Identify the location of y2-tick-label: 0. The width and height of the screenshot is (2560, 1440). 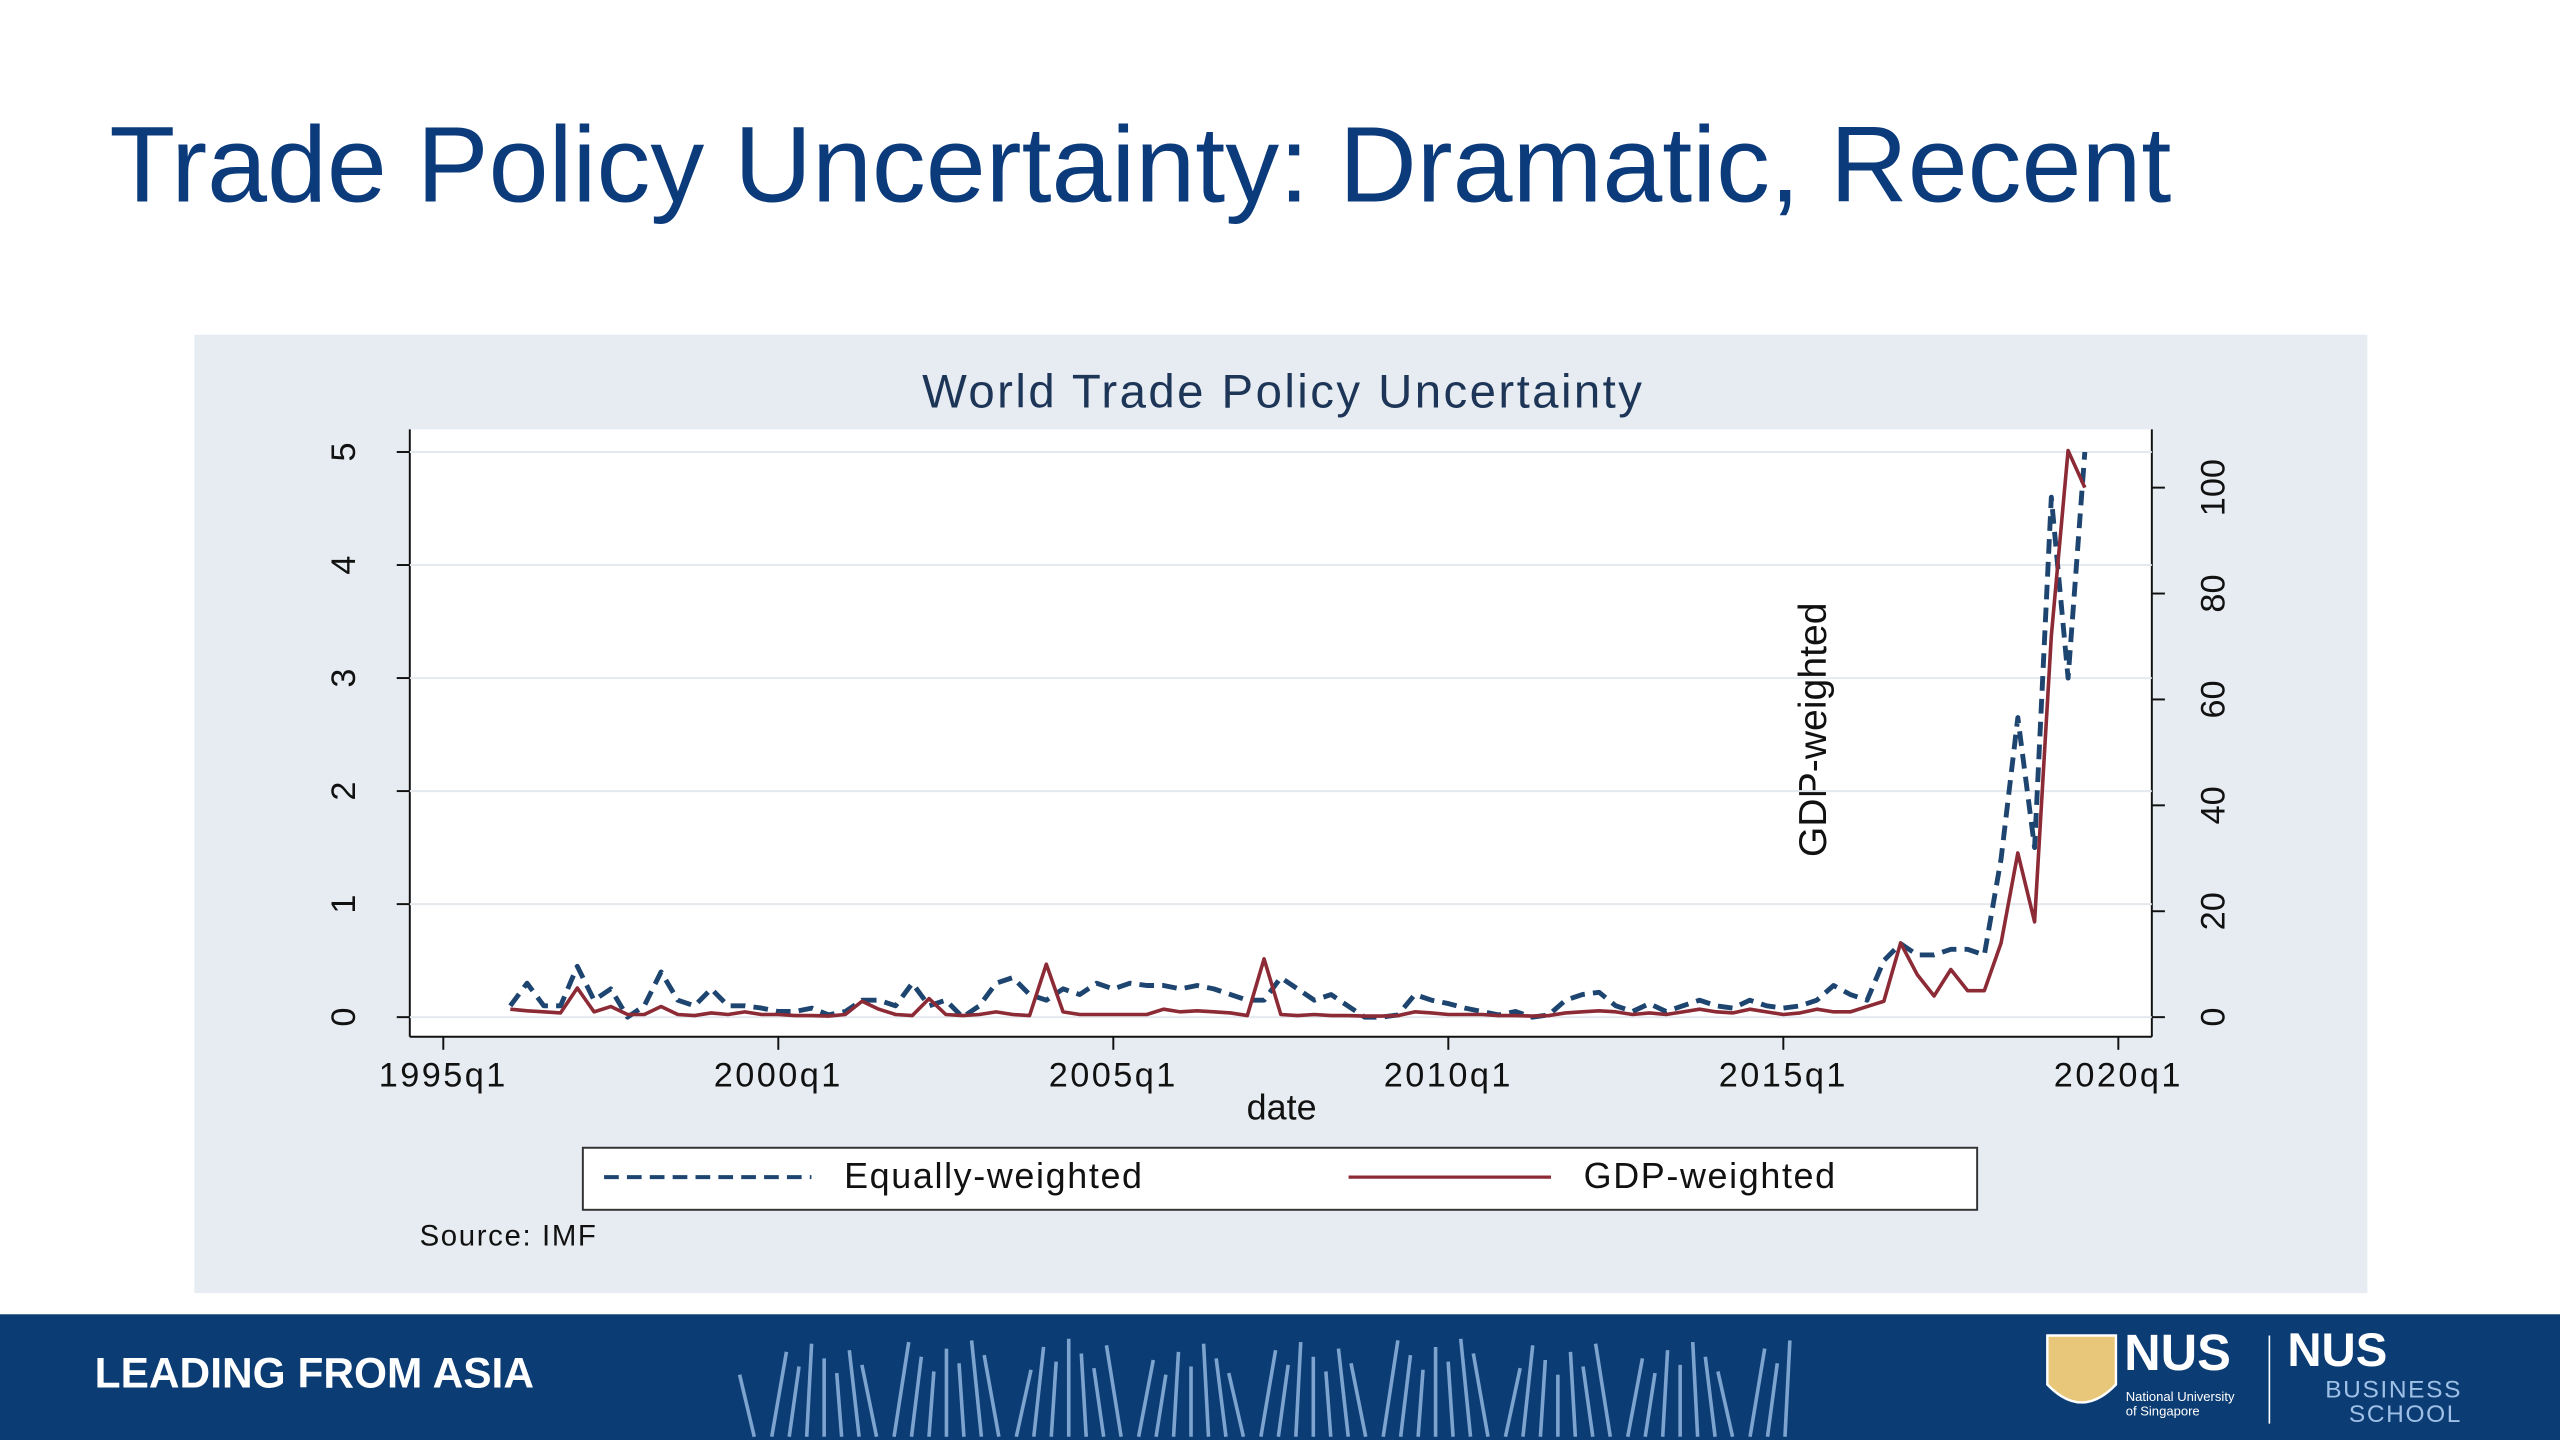
(2214, 1017).